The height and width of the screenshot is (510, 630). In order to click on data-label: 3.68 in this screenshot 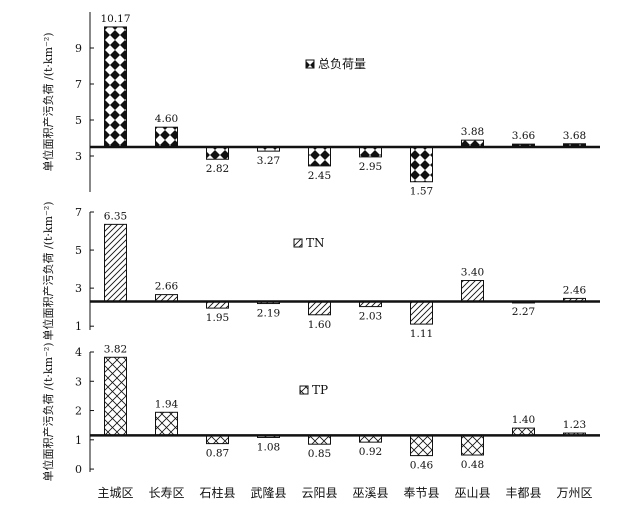, I will do `click(574, 136)`.